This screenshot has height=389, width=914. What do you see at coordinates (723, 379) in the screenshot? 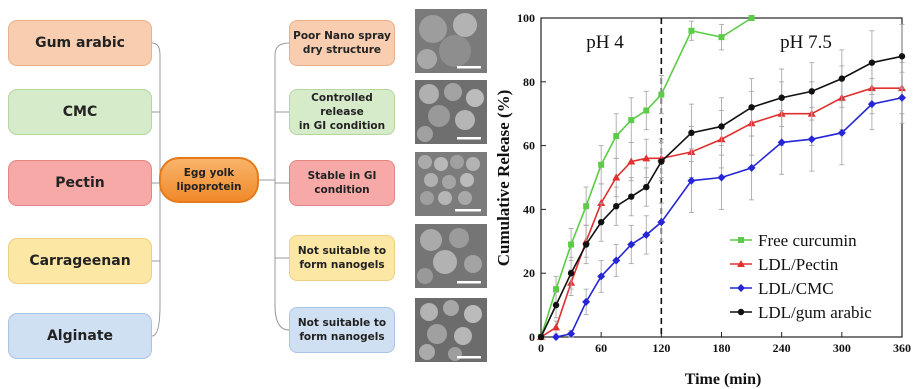
I see `x-axis-label: Time (min)` at bounding box center [723, 379].